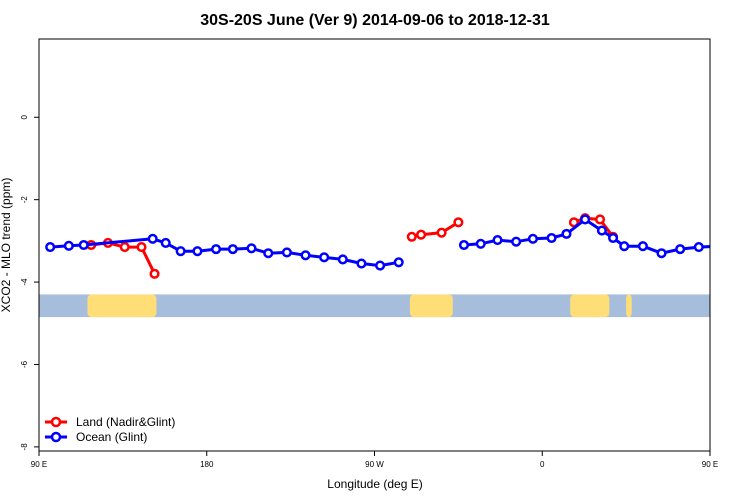 This screenshot has width=750, height=500. Describe the element at coordinates (24, 447) in the screenshot. I see `y-tick-label: -8` at that location.